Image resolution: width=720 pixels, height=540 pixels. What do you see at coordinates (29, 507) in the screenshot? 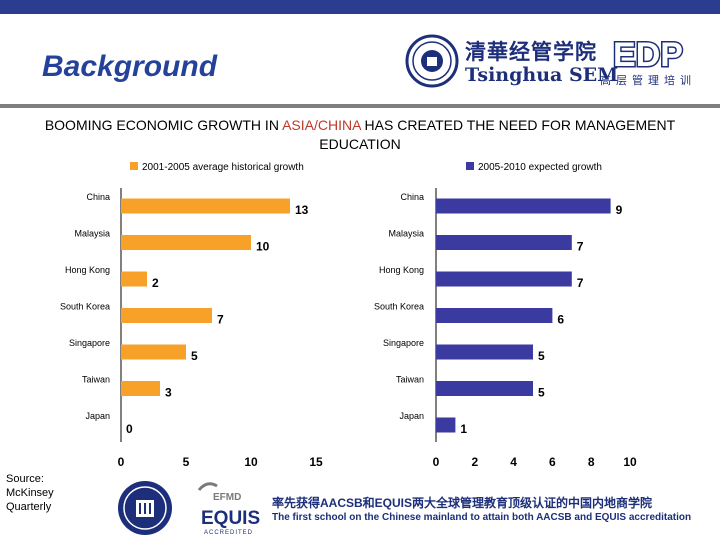
I see `source-line: Quarterly` at bounding box center [29, 507].